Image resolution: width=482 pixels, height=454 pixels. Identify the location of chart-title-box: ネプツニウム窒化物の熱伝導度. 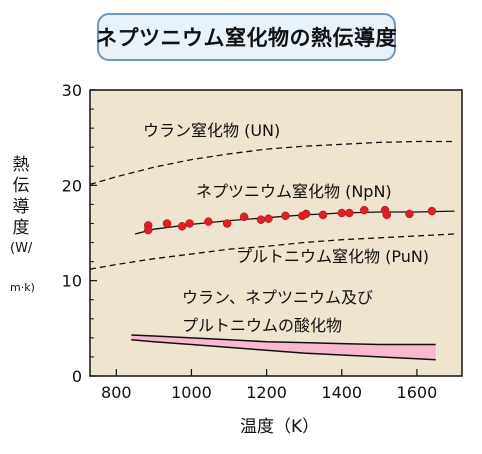
(246, 37).